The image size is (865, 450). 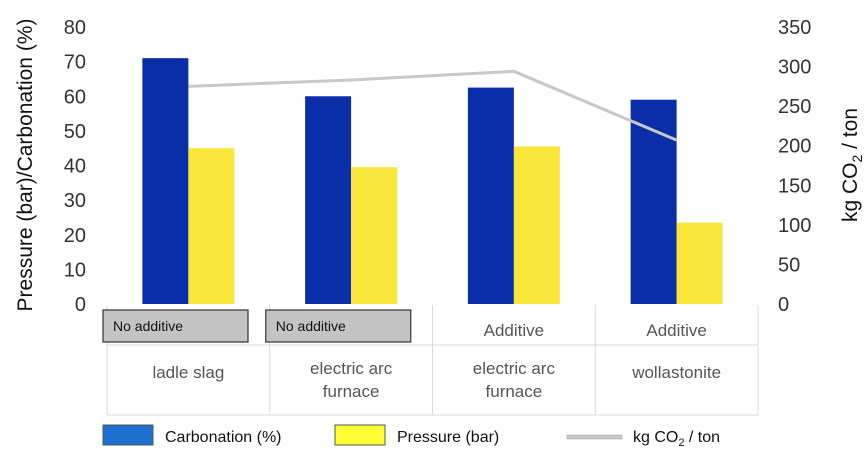 I want to click on left-y-axis: 0 10 20 30 40 50 60 70 80, so click(x=75, y=166).